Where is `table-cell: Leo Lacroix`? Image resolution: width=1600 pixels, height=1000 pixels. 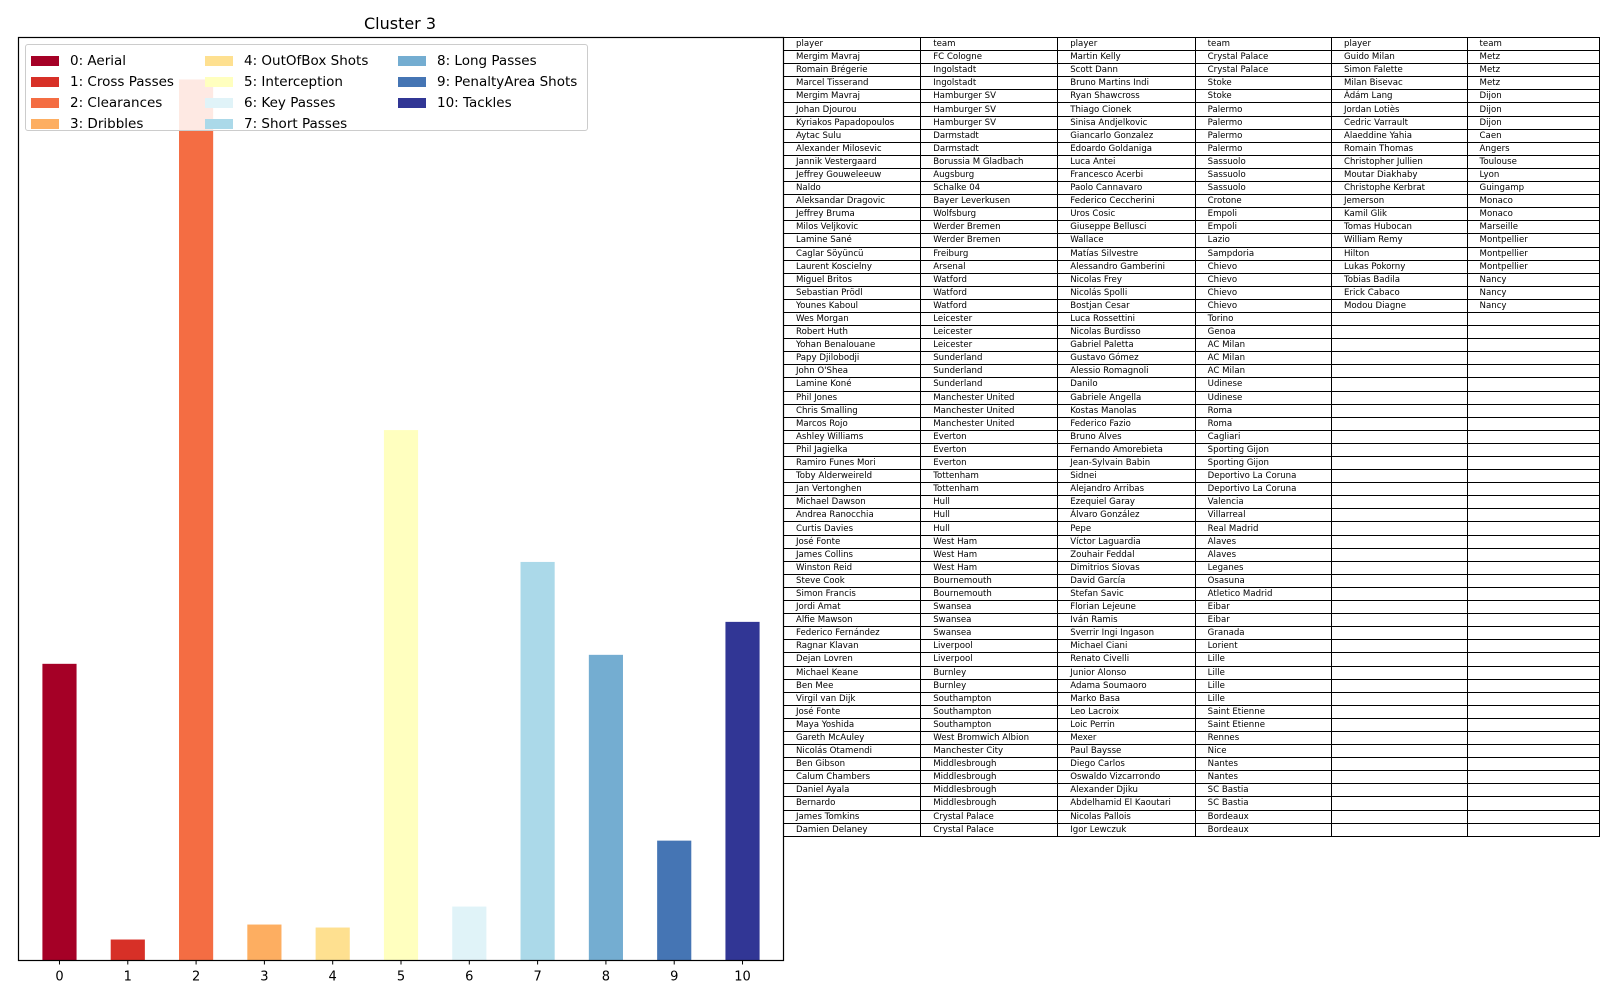 table-cell: Leo Lacroix is located at coordinates (1126, 711).